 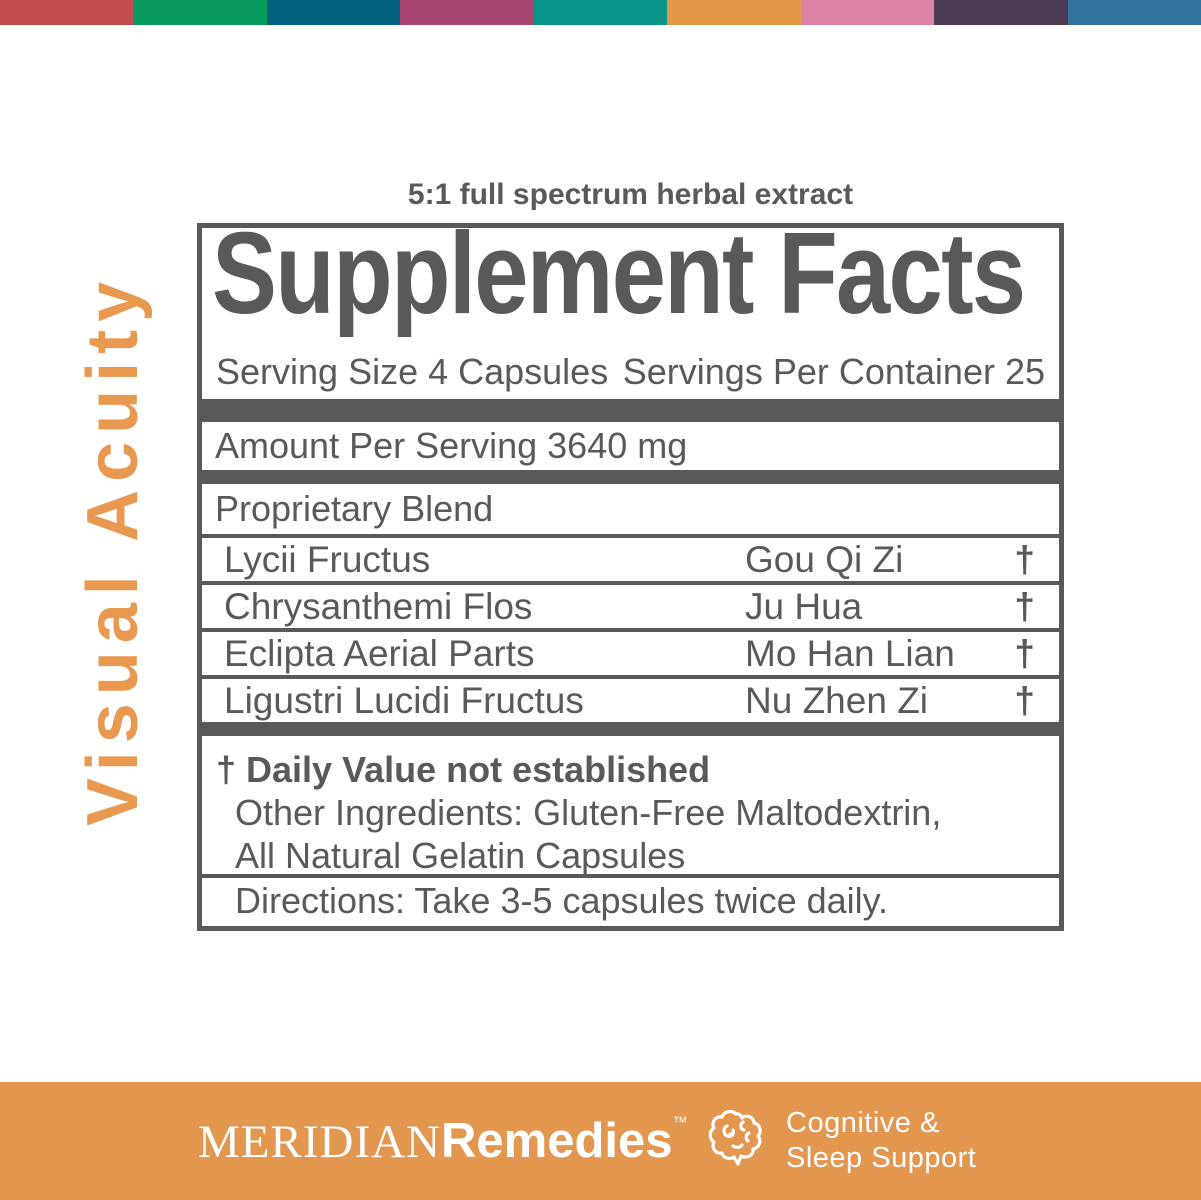 I want to click on product-name-vertical: Visual Acuity, so click(x=113, y=549).